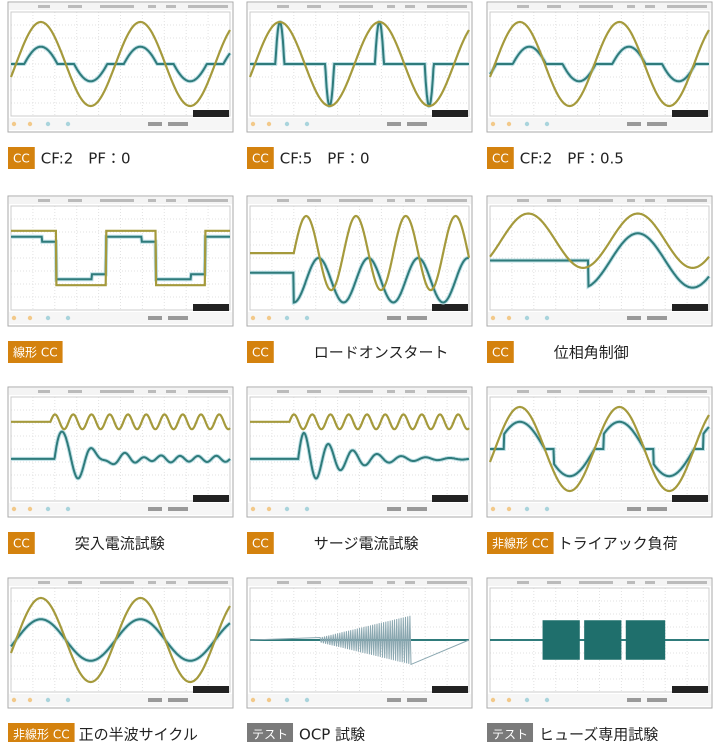 This screenshot has width=716, height=742. I want to click on caption: 突入電流試験, so click(120, 544).